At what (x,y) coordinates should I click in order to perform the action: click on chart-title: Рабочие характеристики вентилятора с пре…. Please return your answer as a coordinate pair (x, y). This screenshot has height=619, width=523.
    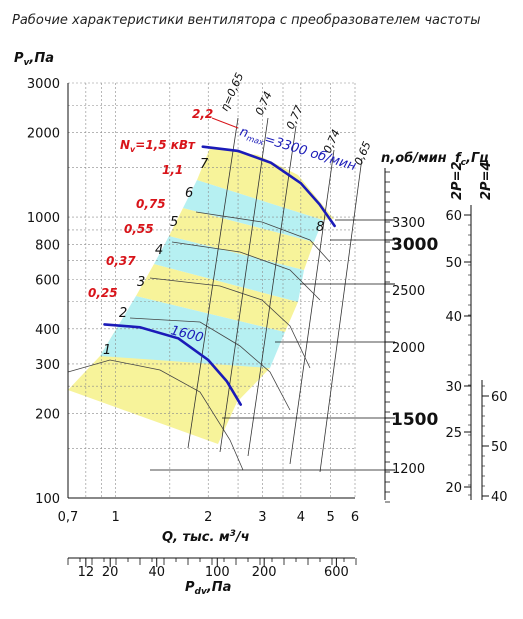
    Looking at the image, I should click on (246, 20).